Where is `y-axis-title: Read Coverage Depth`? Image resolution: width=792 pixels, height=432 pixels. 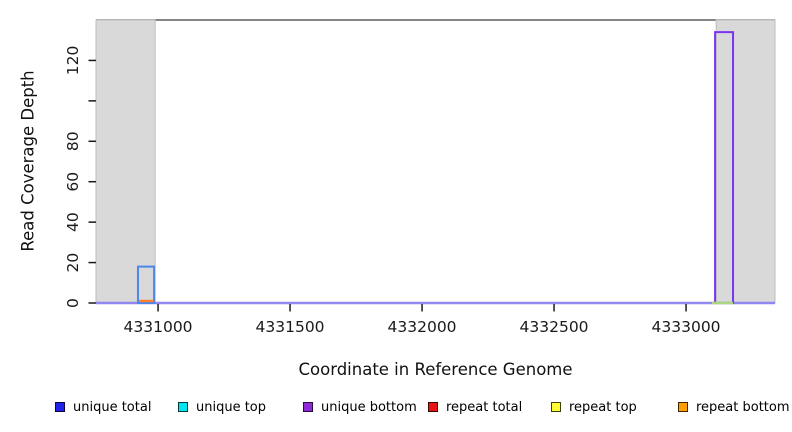 y-axis-title: Read Coverage Depth is located at coordinates (28, 161).